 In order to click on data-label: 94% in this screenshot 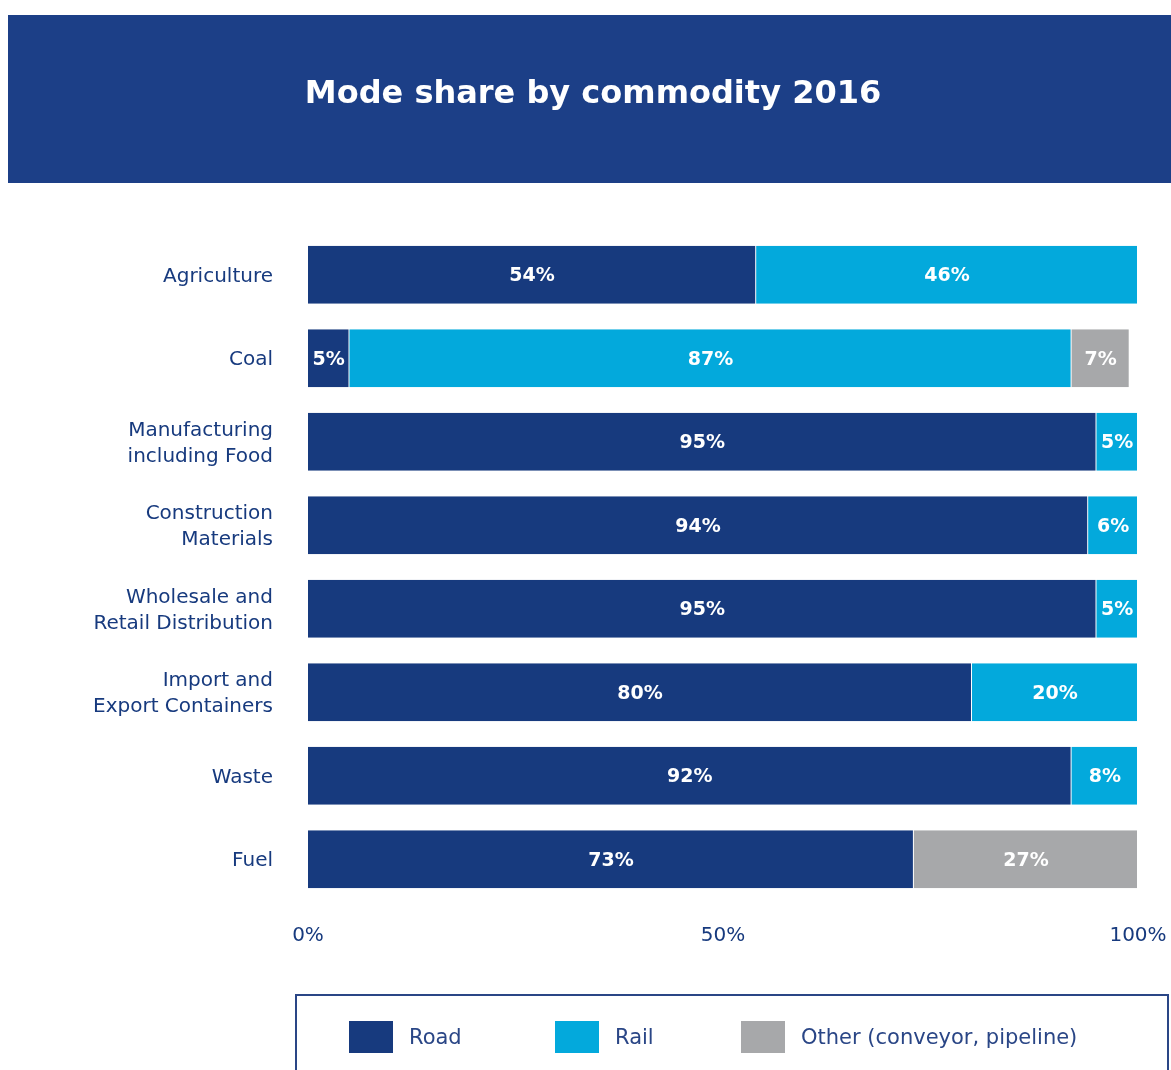, I will do `click(698, 524)`.